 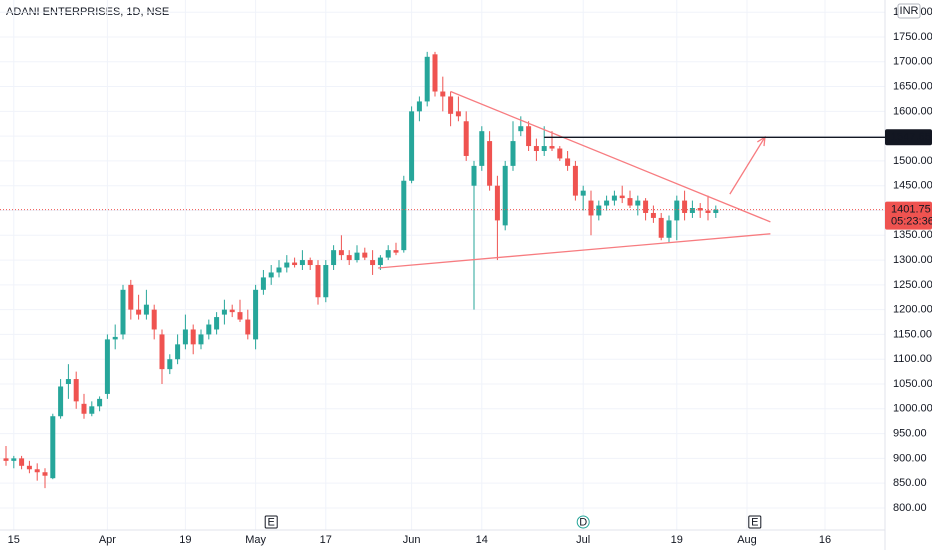 I want to click on y-tick-label: 850.00, so click(x=910, y=483).